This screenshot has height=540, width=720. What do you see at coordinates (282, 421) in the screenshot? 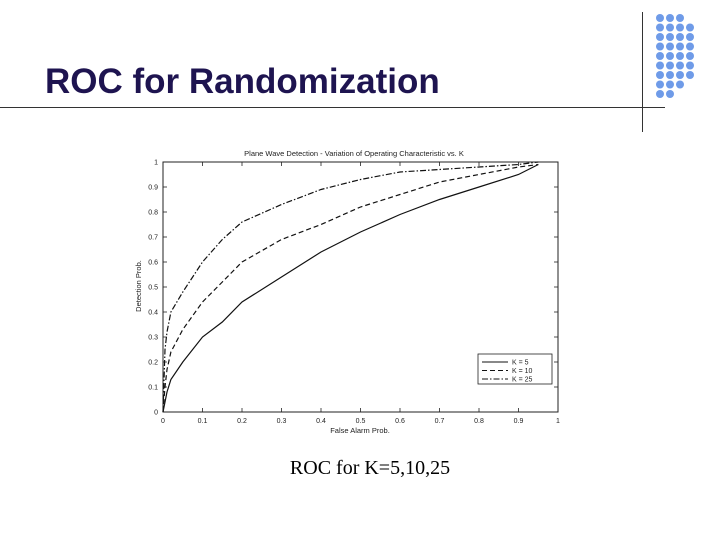
I see `x-tick-label: 0.3` at bounding box center [282, 421].